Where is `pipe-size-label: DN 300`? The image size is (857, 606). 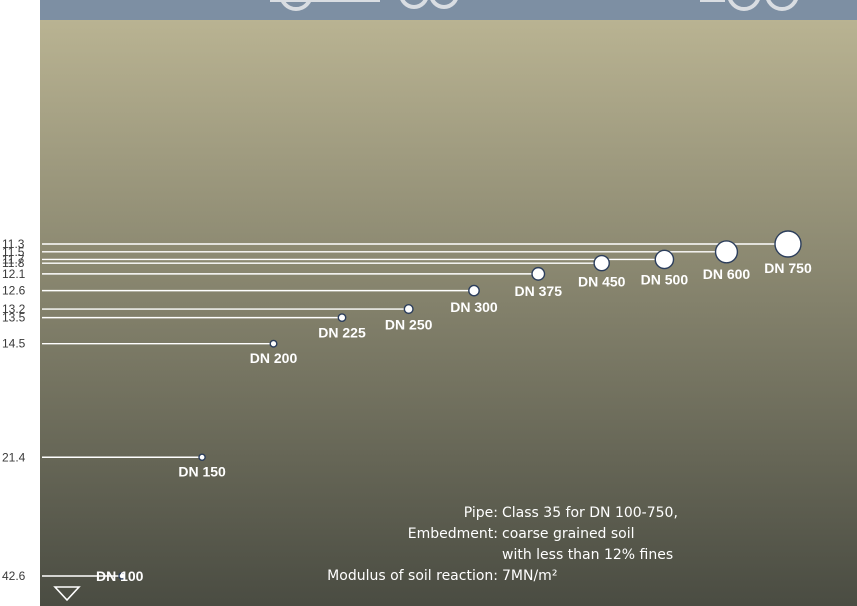 pipe-size-label: DN 300 is located at coordinates (474, 307).